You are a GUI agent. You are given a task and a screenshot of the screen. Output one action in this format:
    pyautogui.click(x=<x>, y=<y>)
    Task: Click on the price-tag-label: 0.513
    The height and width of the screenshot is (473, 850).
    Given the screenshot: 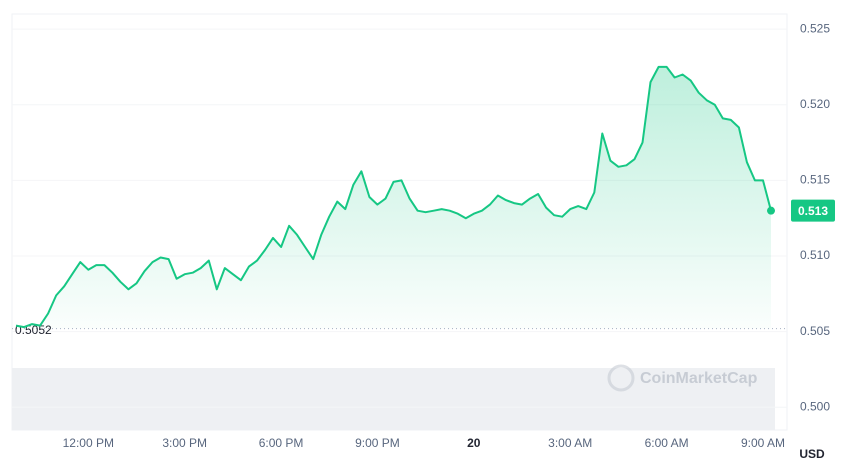 What is the action you would take?
    pyautogui.click(x=813, y=211)
    